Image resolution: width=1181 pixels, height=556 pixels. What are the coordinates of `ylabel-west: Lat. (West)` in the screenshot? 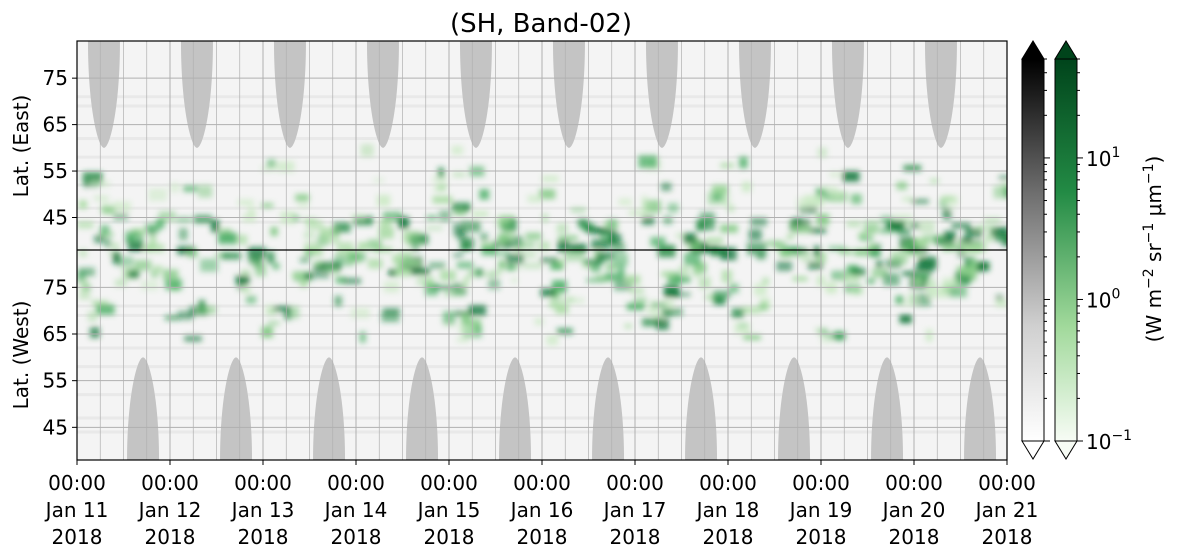 It's located at (21, 355).